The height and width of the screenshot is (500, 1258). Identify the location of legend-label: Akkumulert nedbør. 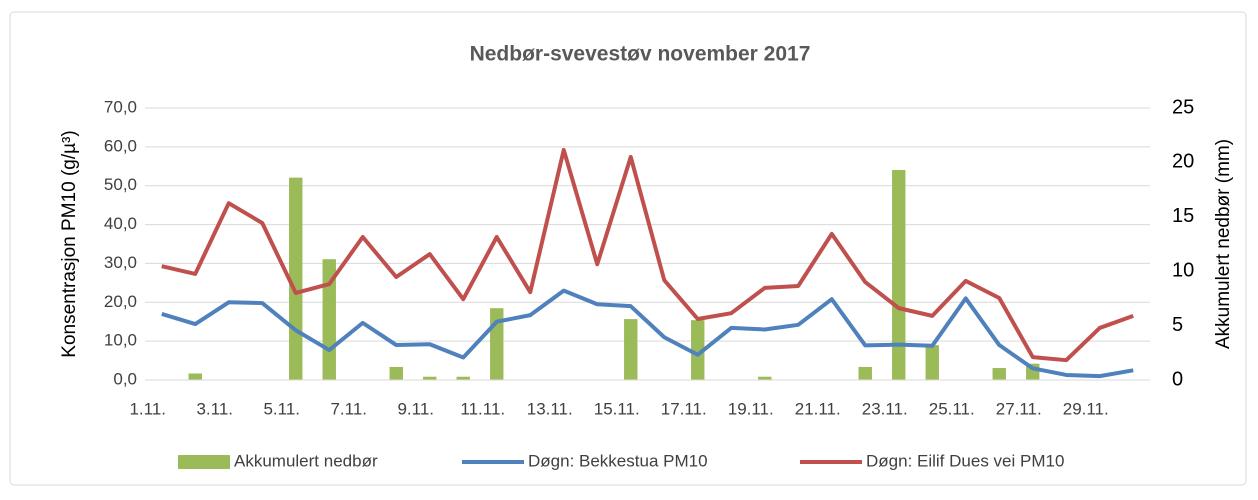
(306, 460).